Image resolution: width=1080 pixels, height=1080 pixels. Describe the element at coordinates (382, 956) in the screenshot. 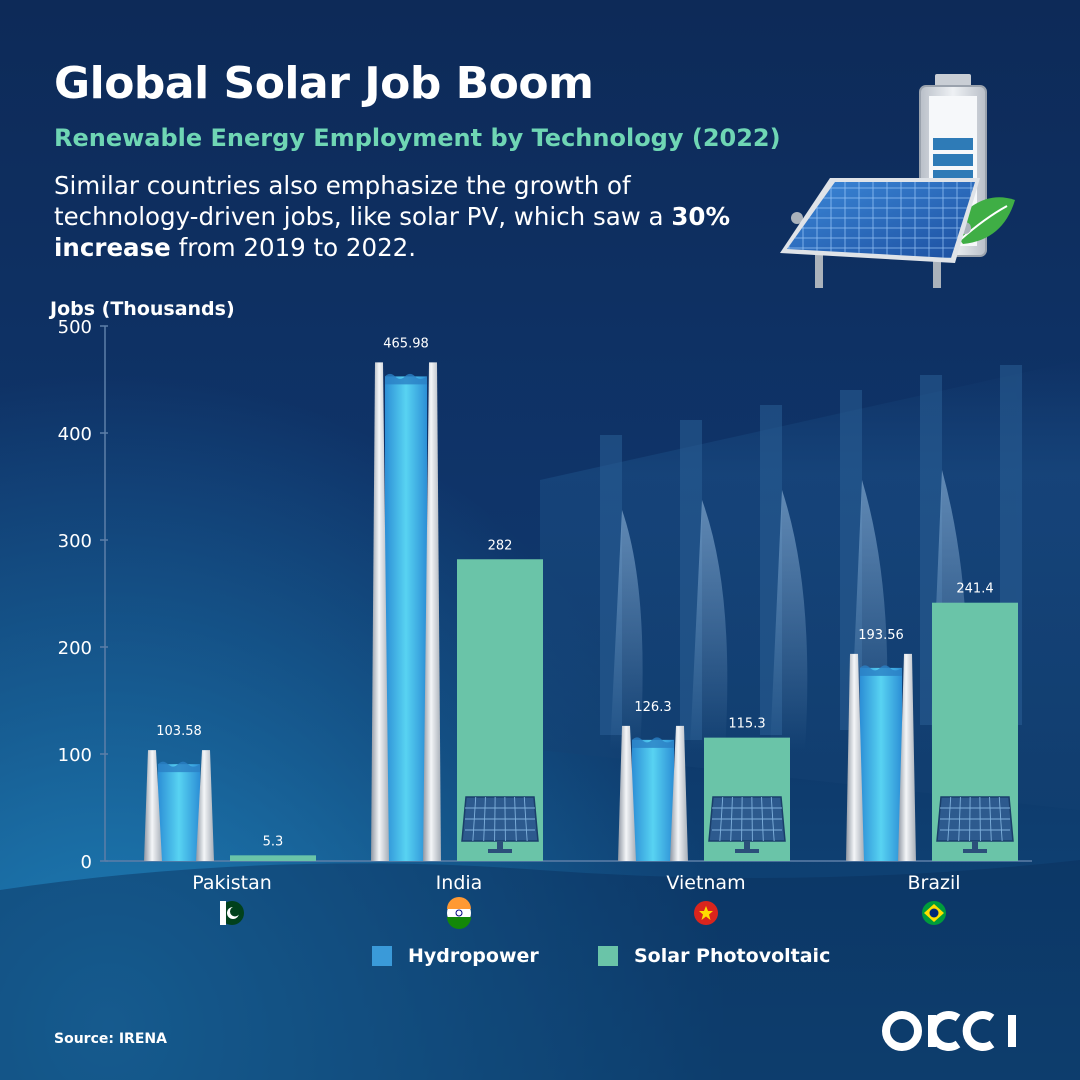

I see `legend-hydropower-swatch` at that location.